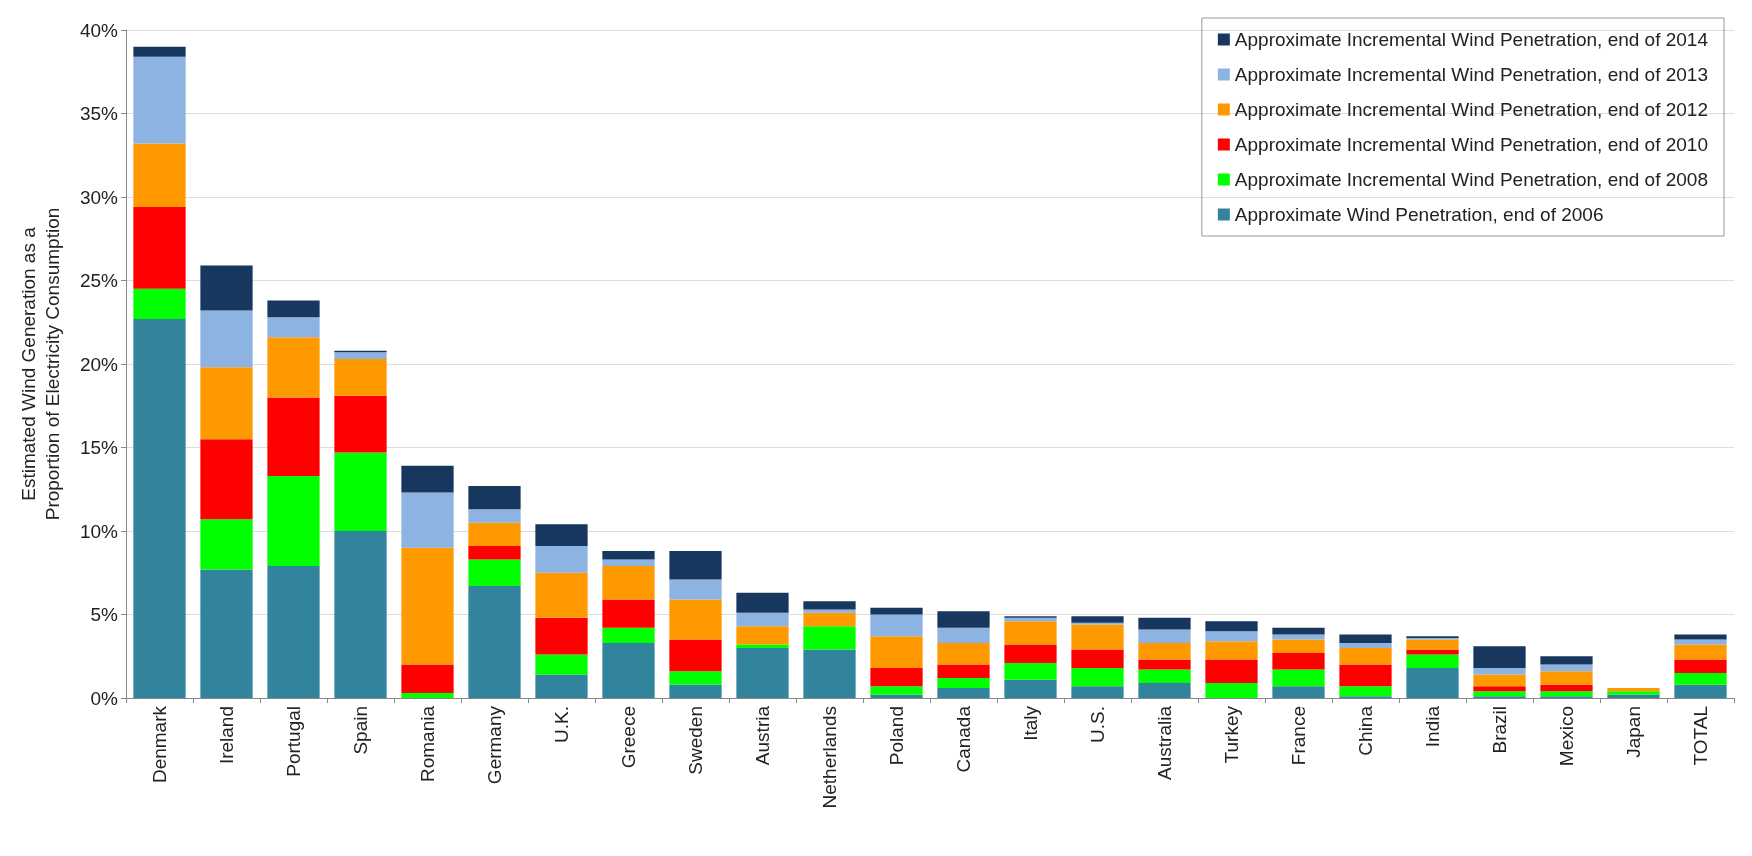 The image size is (1752, 856). I want to click on y-tick-label: 10%, so click(99, 531).